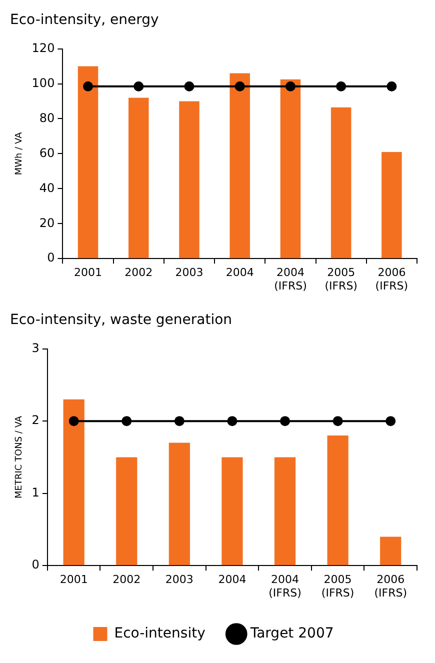 The image size is (435, 663). What do you see at coordinates (47, 187) in the screenshot?
I see `y-tick-label: 40` at bounding box center [47, 187].